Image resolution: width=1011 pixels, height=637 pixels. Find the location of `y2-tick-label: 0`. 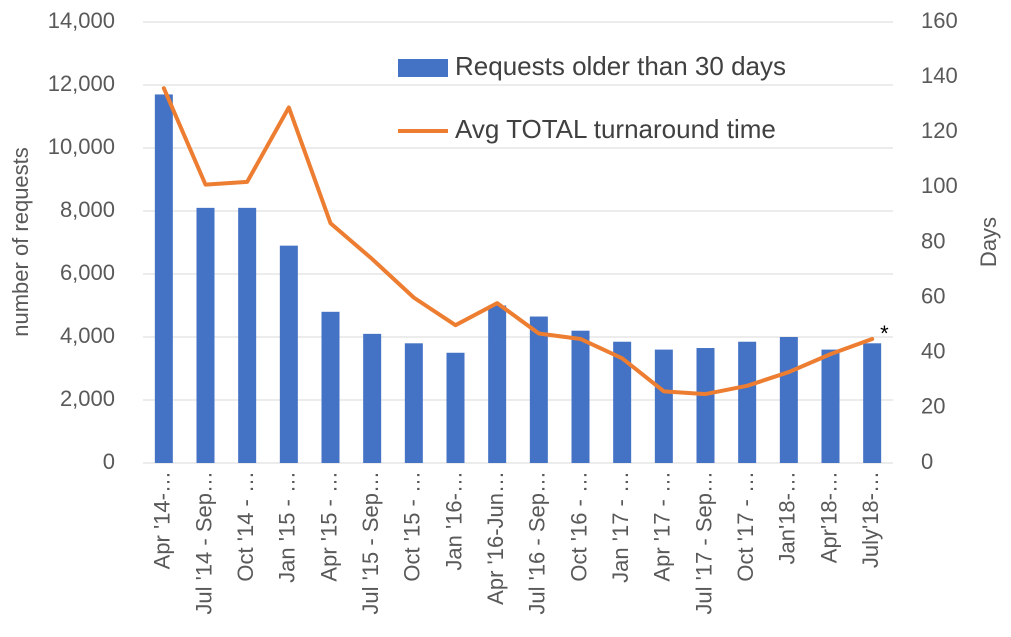

y2-tick-label: 0 is located at coordinates (927, 461).